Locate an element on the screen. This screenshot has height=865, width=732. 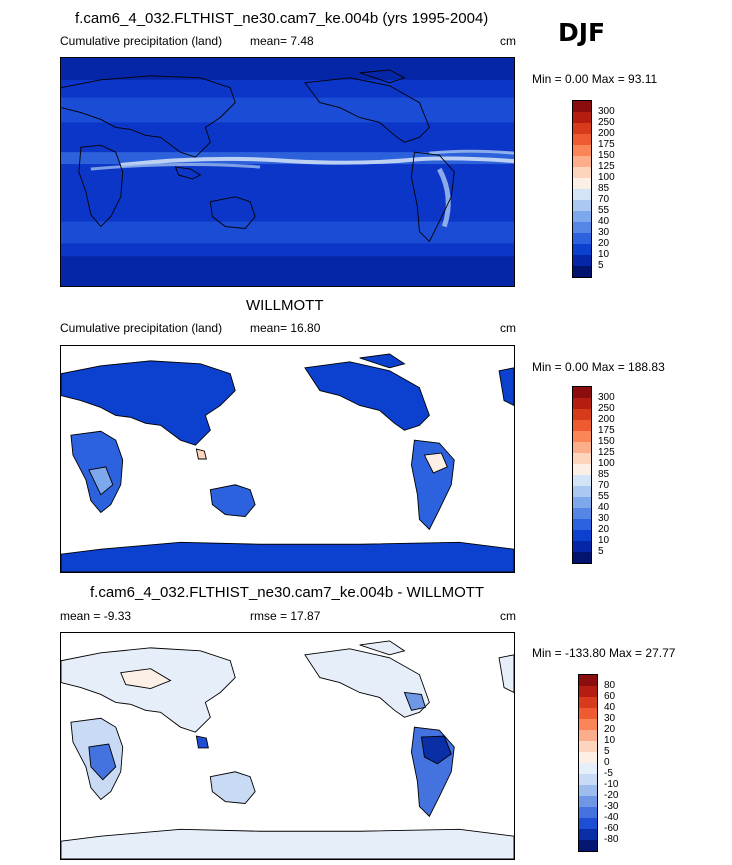
panel2-colorbar is located at coordinates (582, 475).